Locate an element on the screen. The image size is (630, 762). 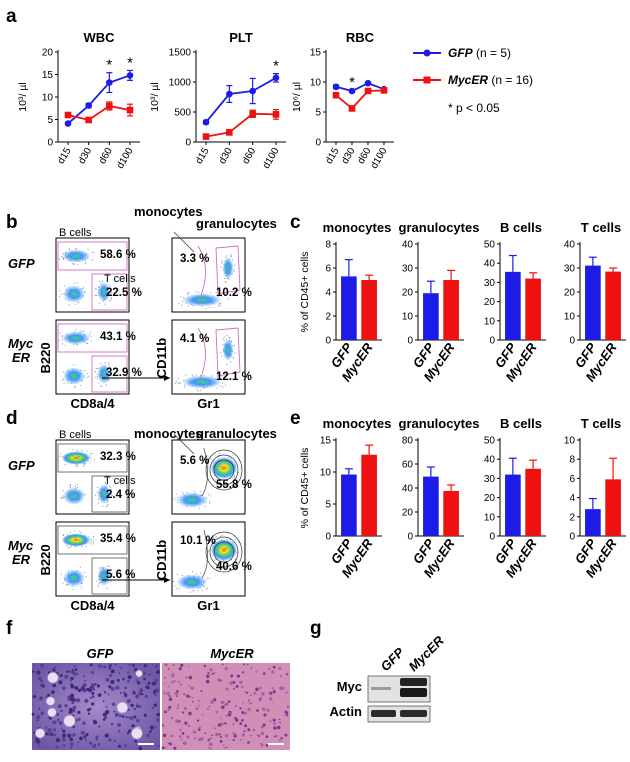
c_b-ytick-label: 40 is located at coordinates (490, 264).